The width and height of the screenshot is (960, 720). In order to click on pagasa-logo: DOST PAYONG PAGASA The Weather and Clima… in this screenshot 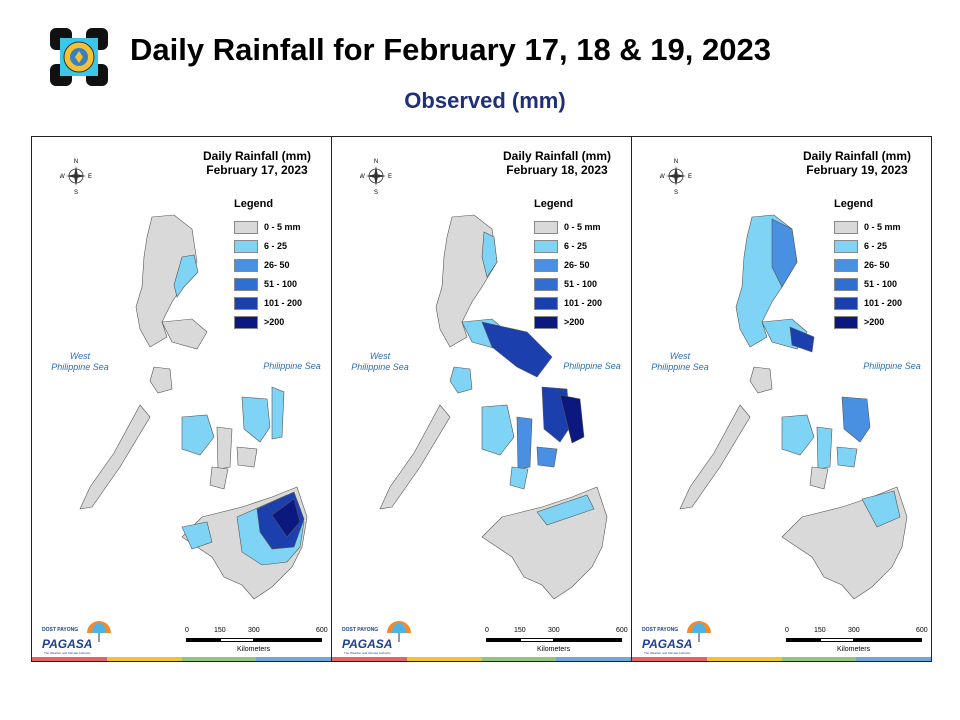, I will do `click(676, 638)`.